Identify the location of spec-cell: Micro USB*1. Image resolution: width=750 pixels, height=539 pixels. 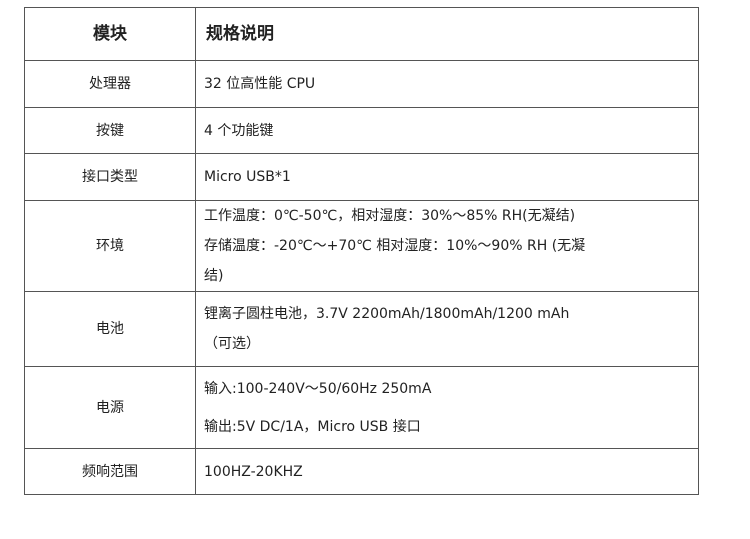
(447, 177).